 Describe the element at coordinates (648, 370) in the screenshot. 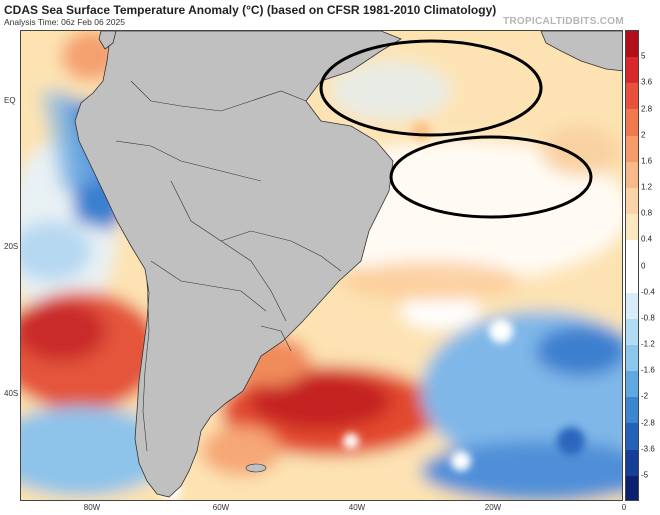

I see `colorbar-label: -1.6` at that location.